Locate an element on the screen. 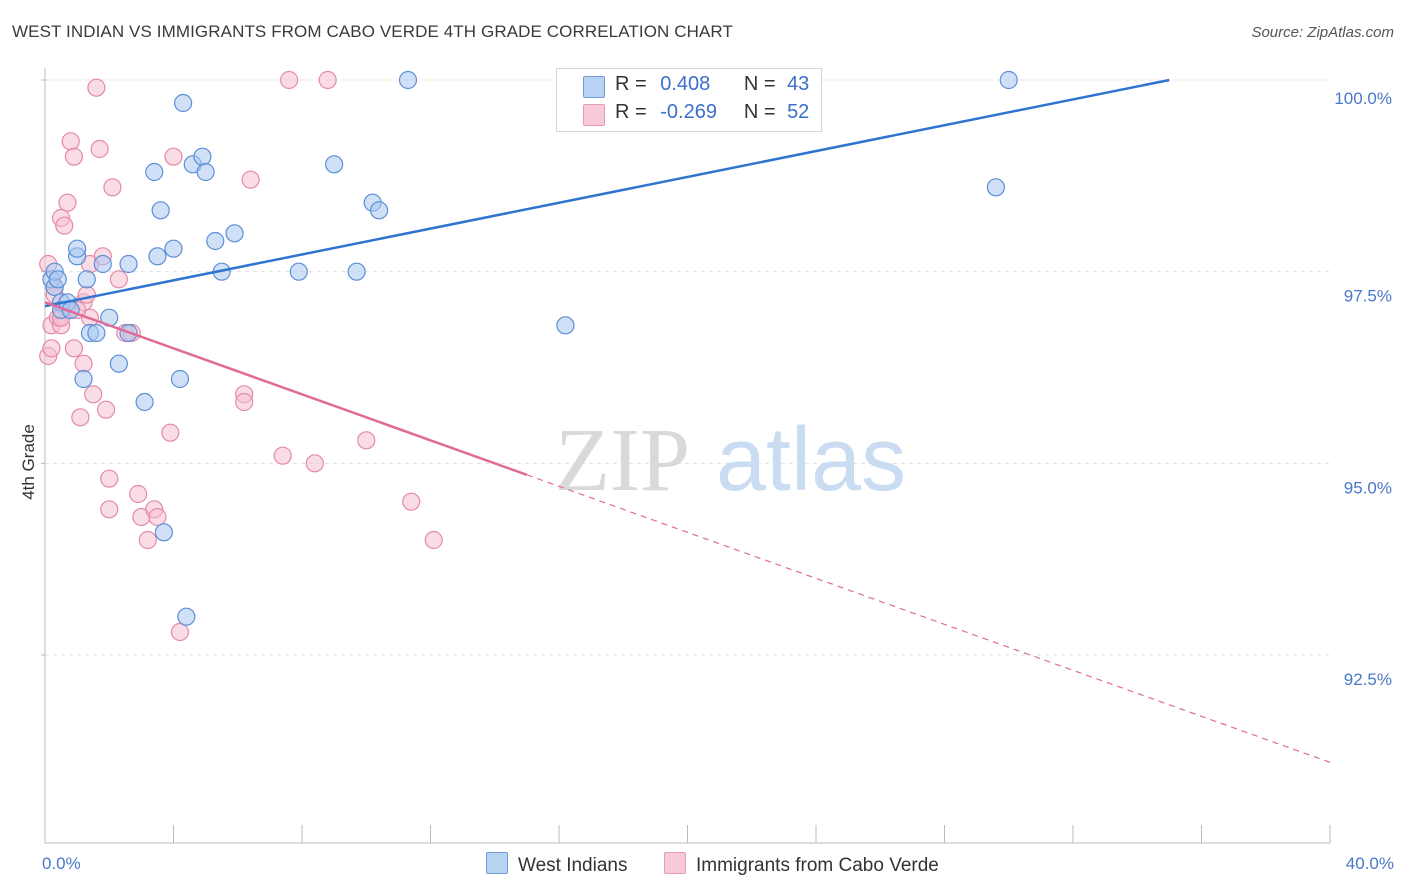 This screenshot has width=1406, height=892. legend-west-indians: West Indians is located at coordinates (556, 864).